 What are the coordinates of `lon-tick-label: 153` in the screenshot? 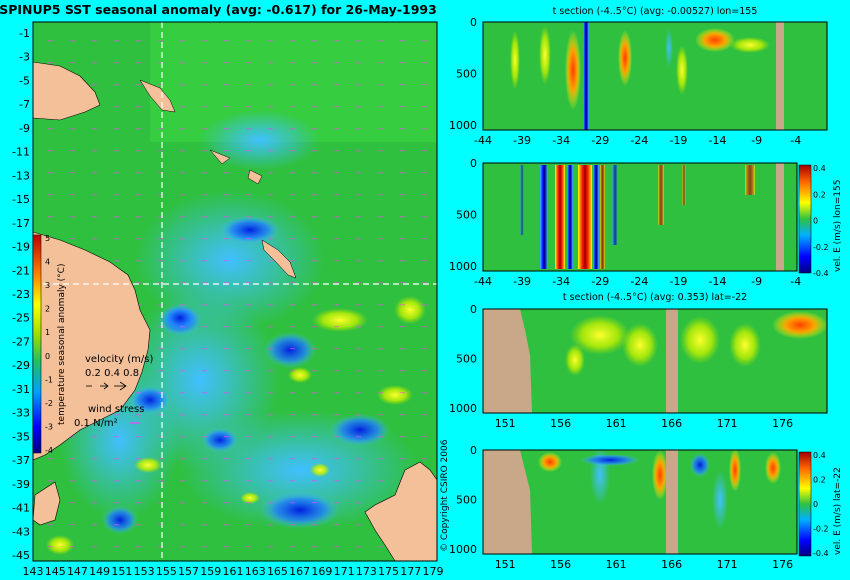 It's located at (144, 571).